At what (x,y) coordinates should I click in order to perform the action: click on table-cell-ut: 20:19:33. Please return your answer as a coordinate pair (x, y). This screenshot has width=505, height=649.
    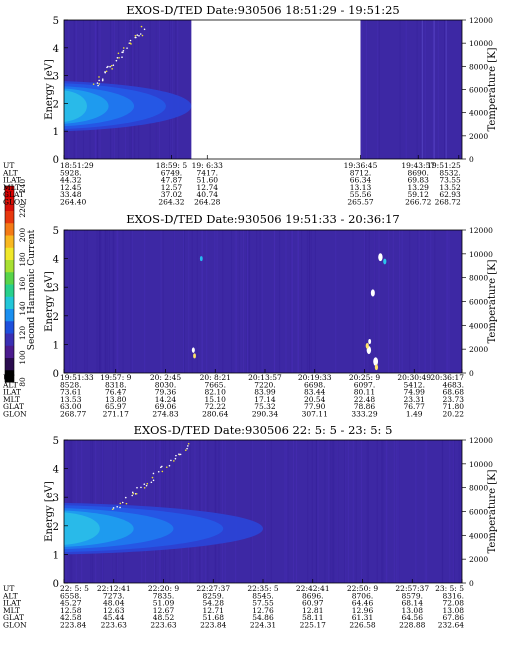
    Looking at the image, I should click on (315, 377).